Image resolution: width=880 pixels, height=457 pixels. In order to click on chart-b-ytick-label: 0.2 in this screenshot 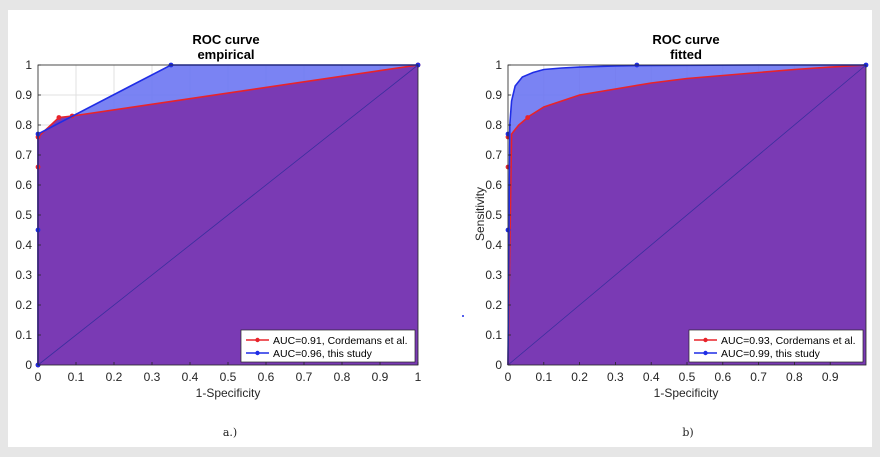, I will do `click(493, 305)`.